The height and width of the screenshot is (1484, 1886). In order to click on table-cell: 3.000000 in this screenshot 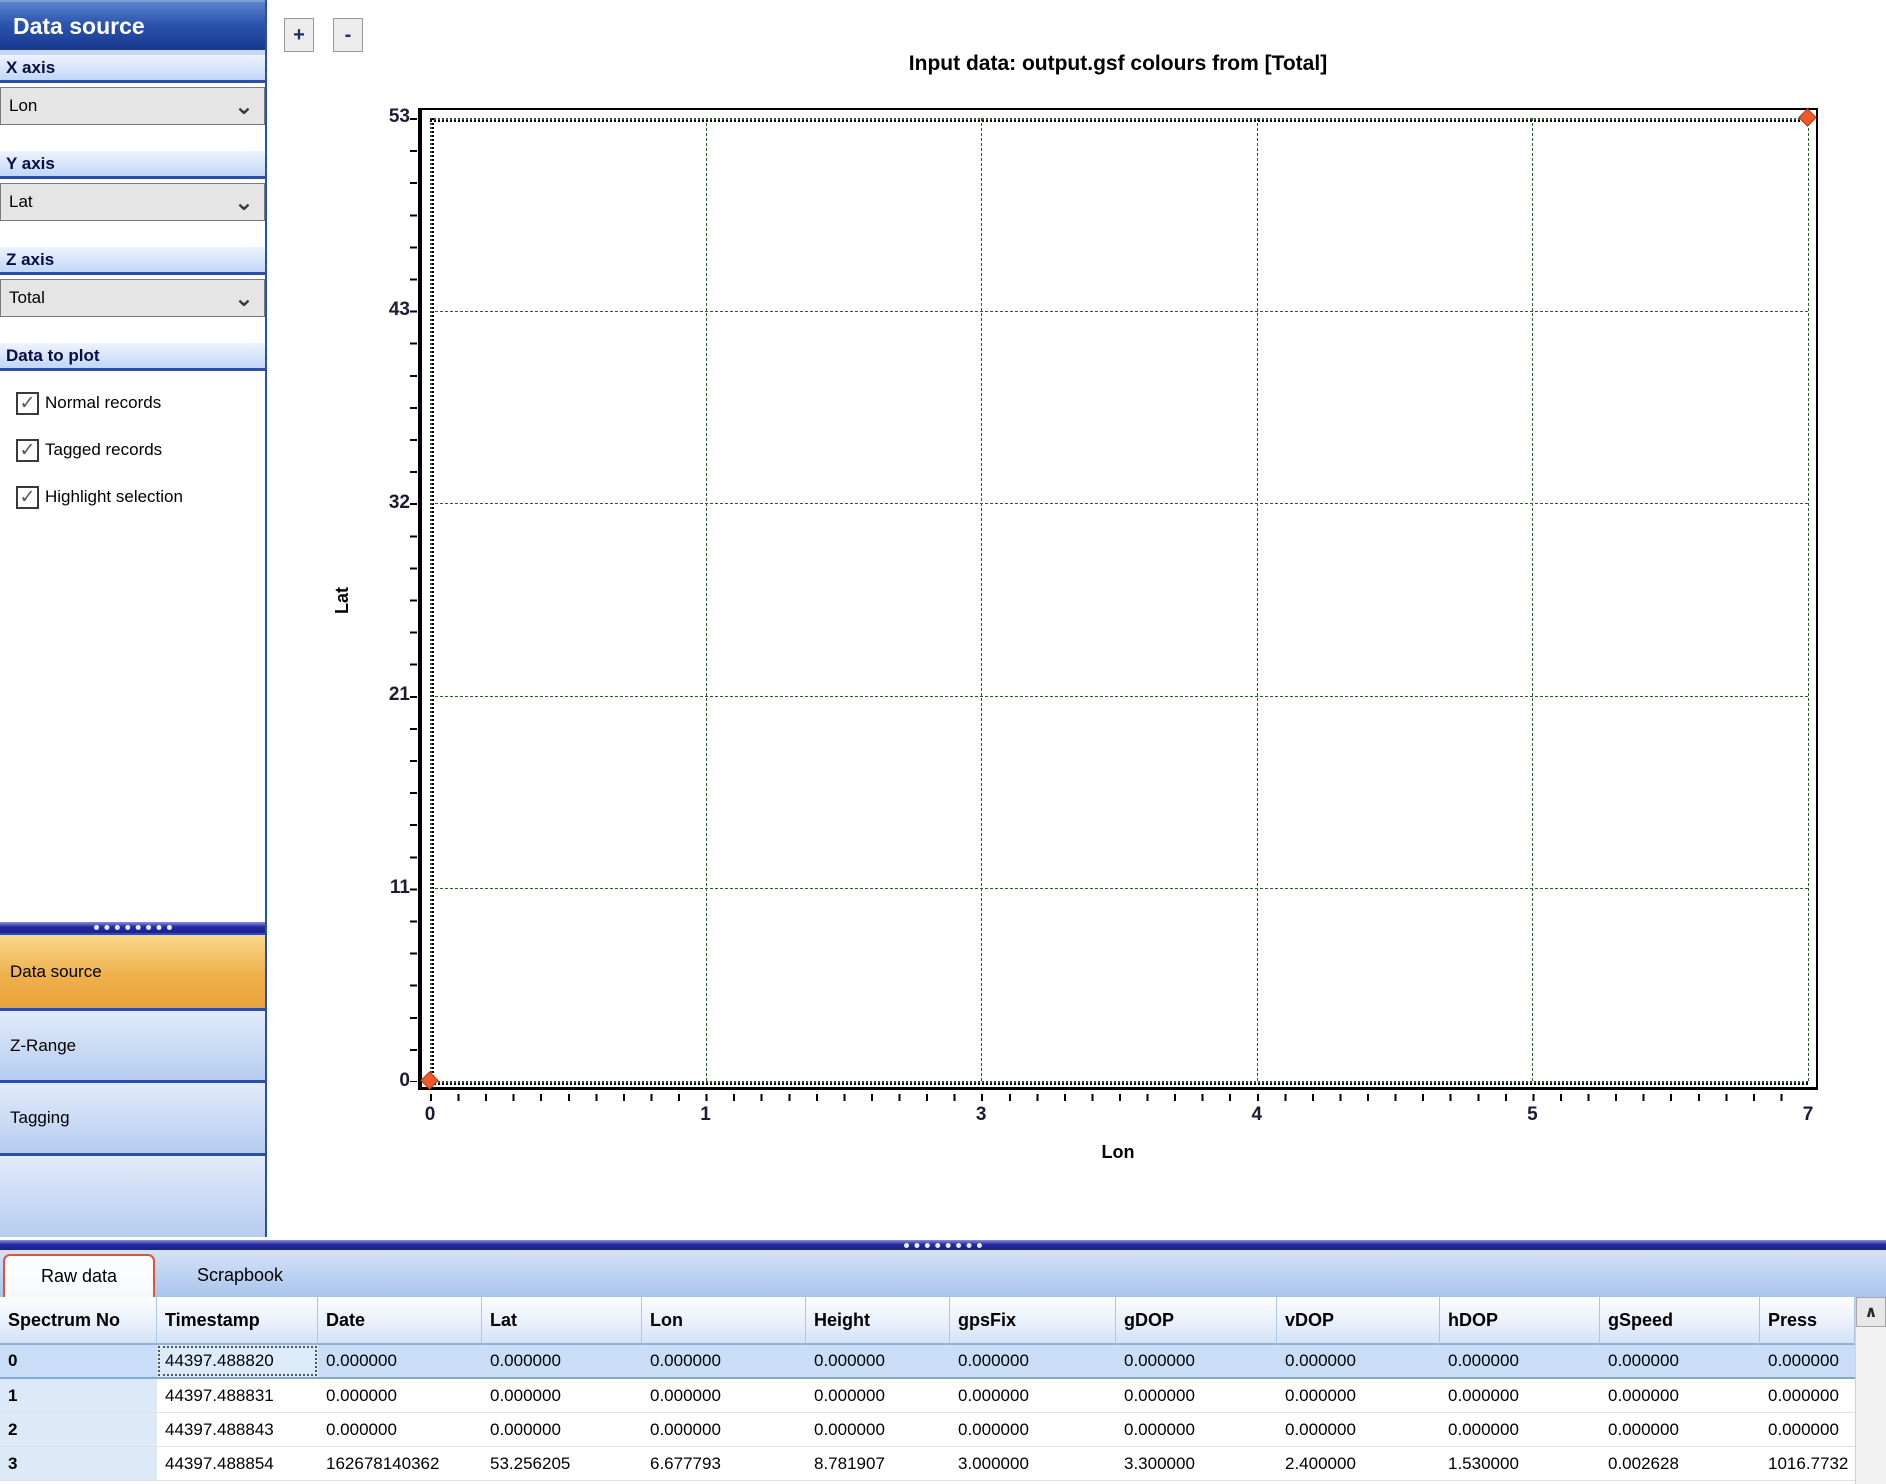, I will do `click(993, 1463)`.